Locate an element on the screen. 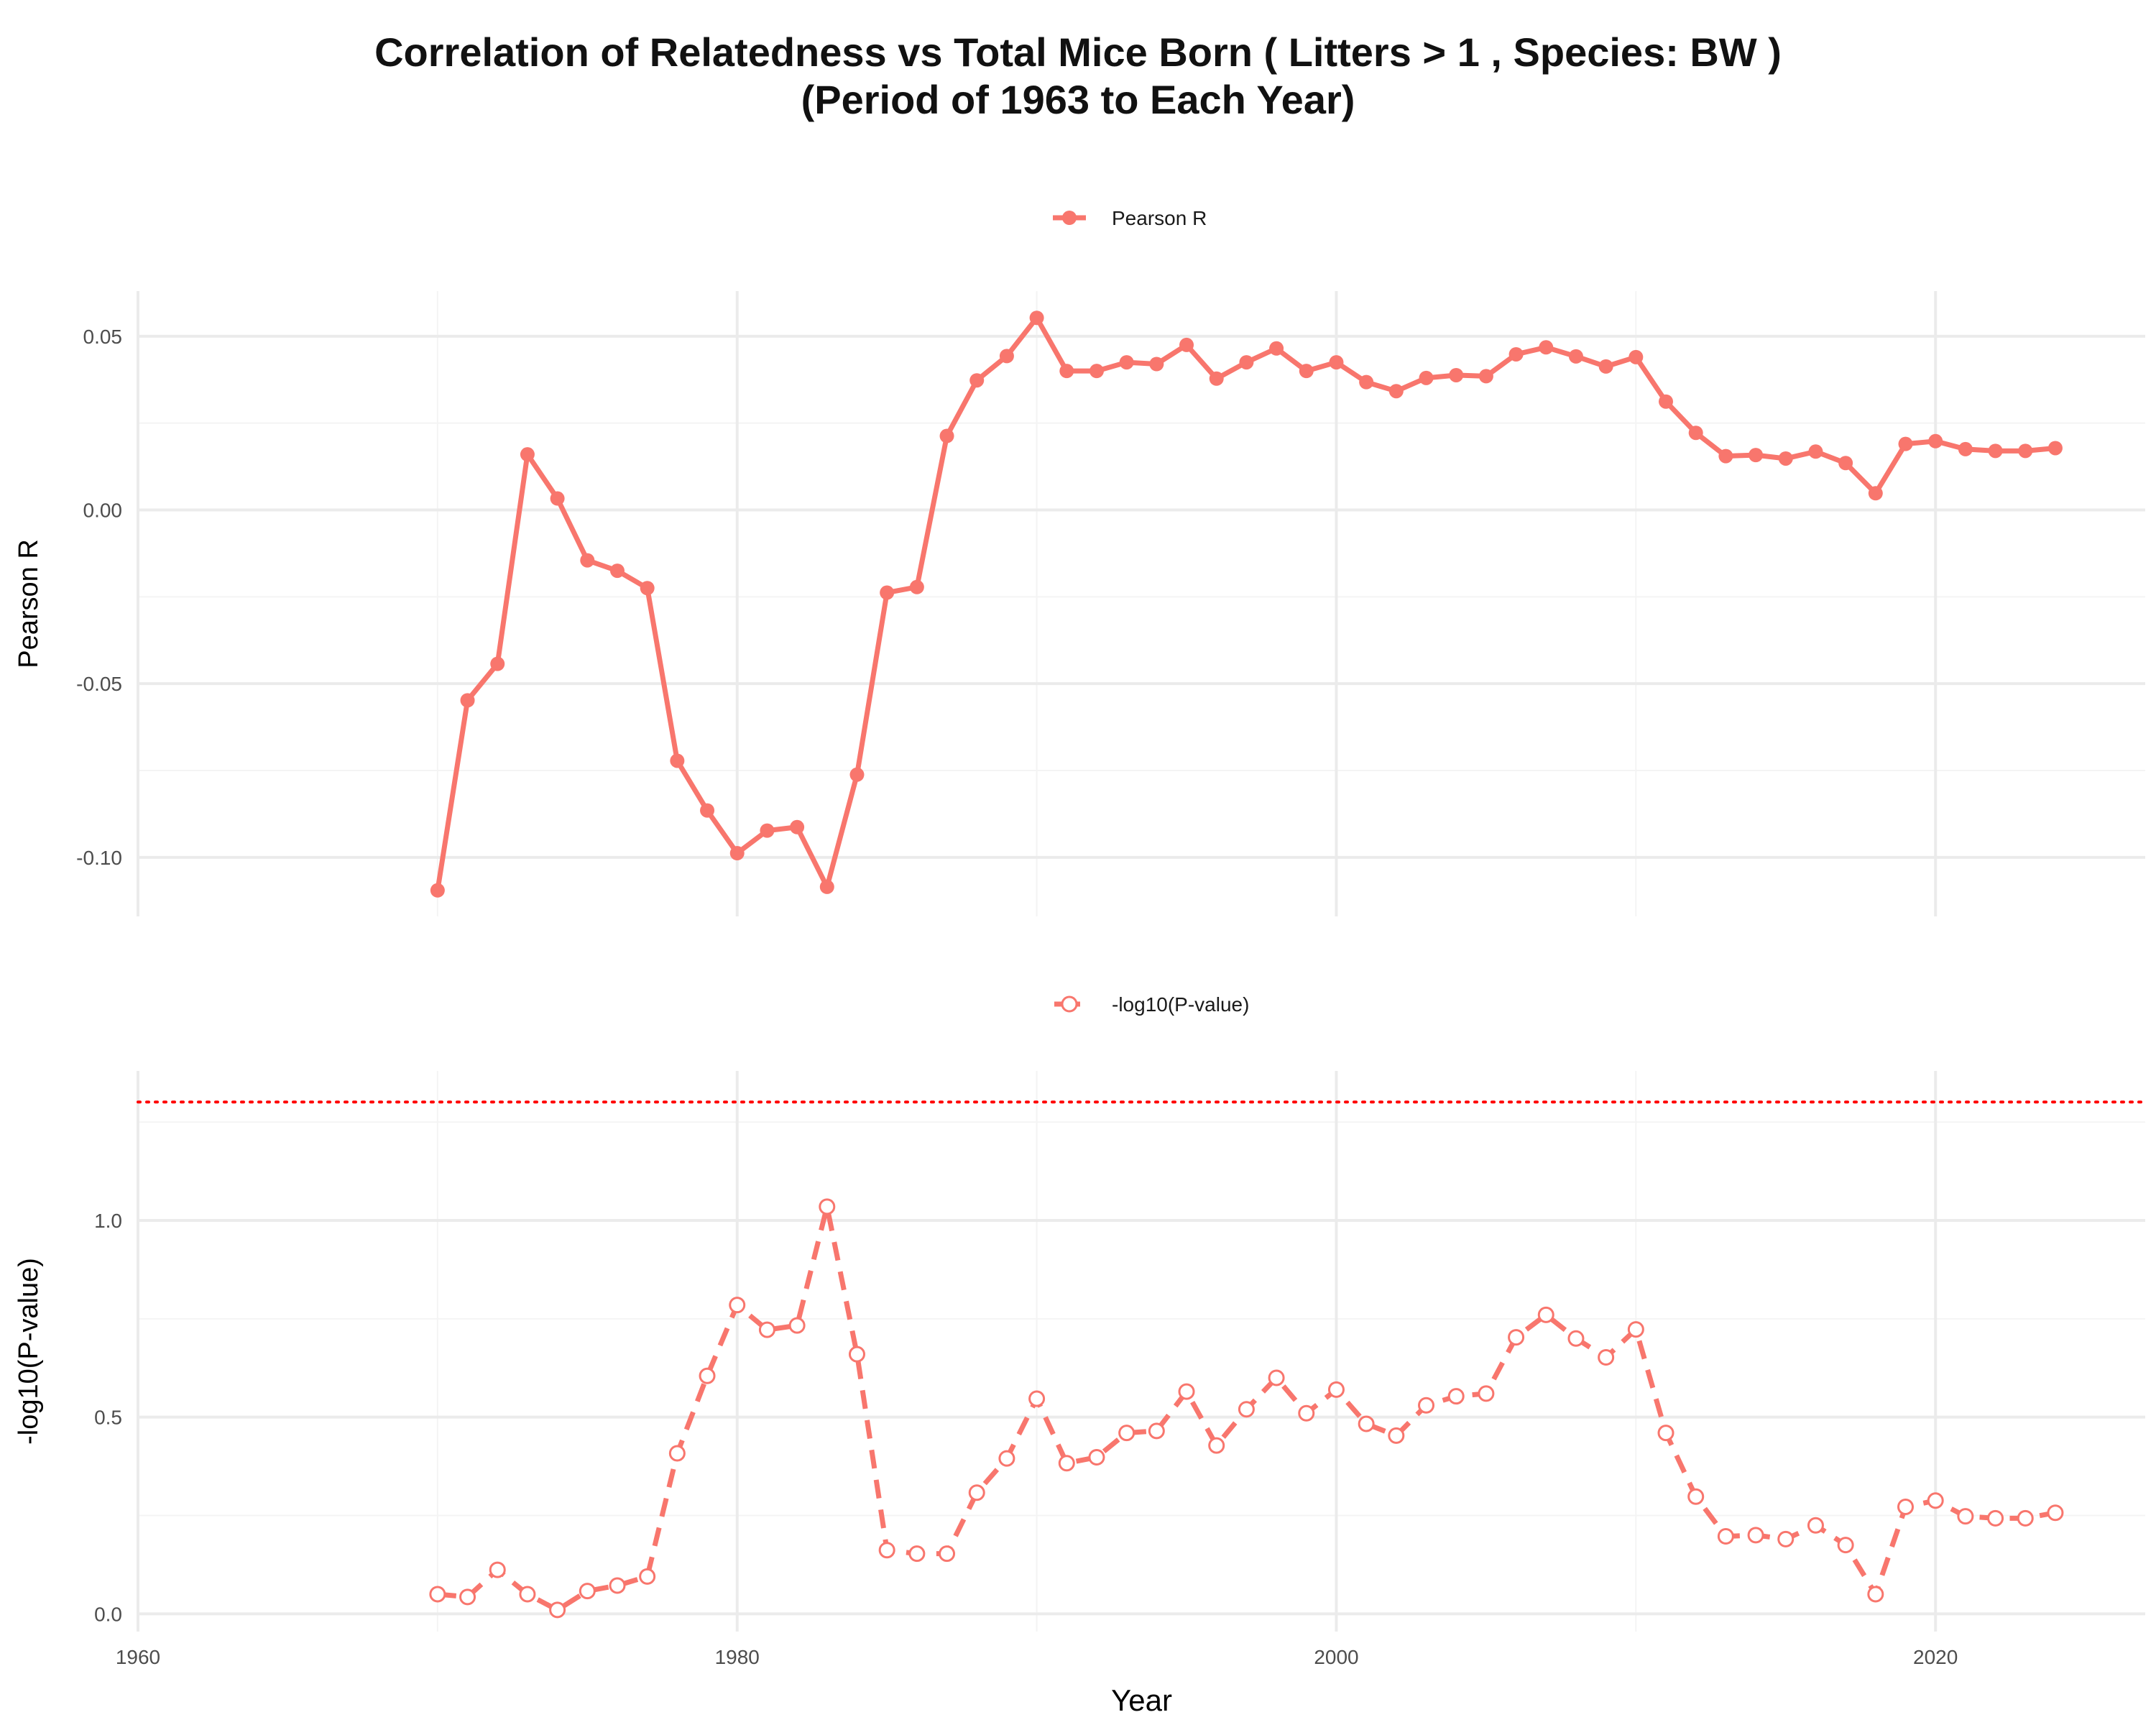 The image size is (2156, 1725). pearson-legend-key-marker is located at coordinates (1069, 218).